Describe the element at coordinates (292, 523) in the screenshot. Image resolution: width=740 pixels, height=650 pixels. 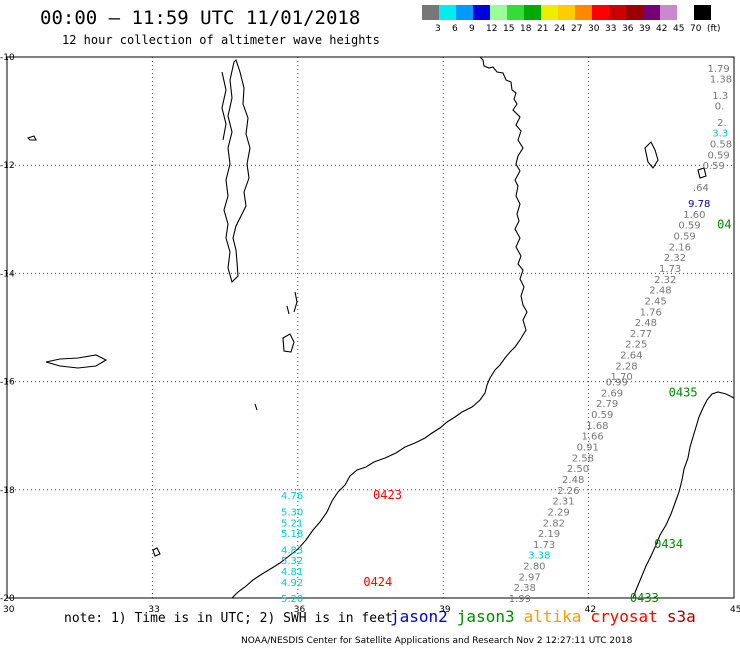
I see `swh-value: 5.21` at that location.